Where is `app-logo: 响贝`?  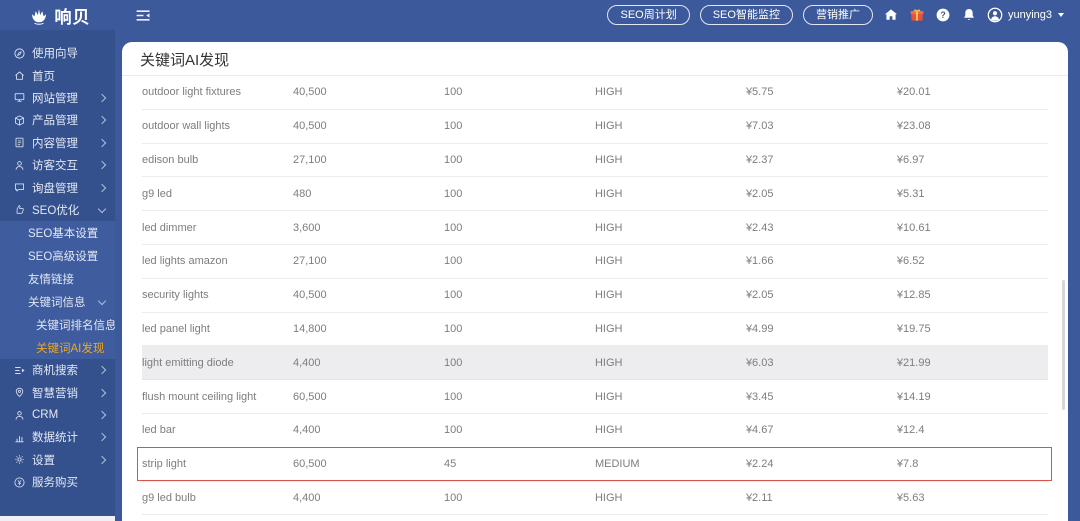 app-logo: 响贝 is located at coordinates (59, 15).